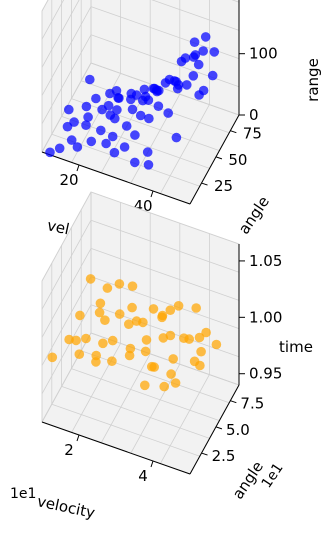  Describe the element at coordinates (265, 317) in the screenshot. I see `z-tick-label: 1.00` at that location.